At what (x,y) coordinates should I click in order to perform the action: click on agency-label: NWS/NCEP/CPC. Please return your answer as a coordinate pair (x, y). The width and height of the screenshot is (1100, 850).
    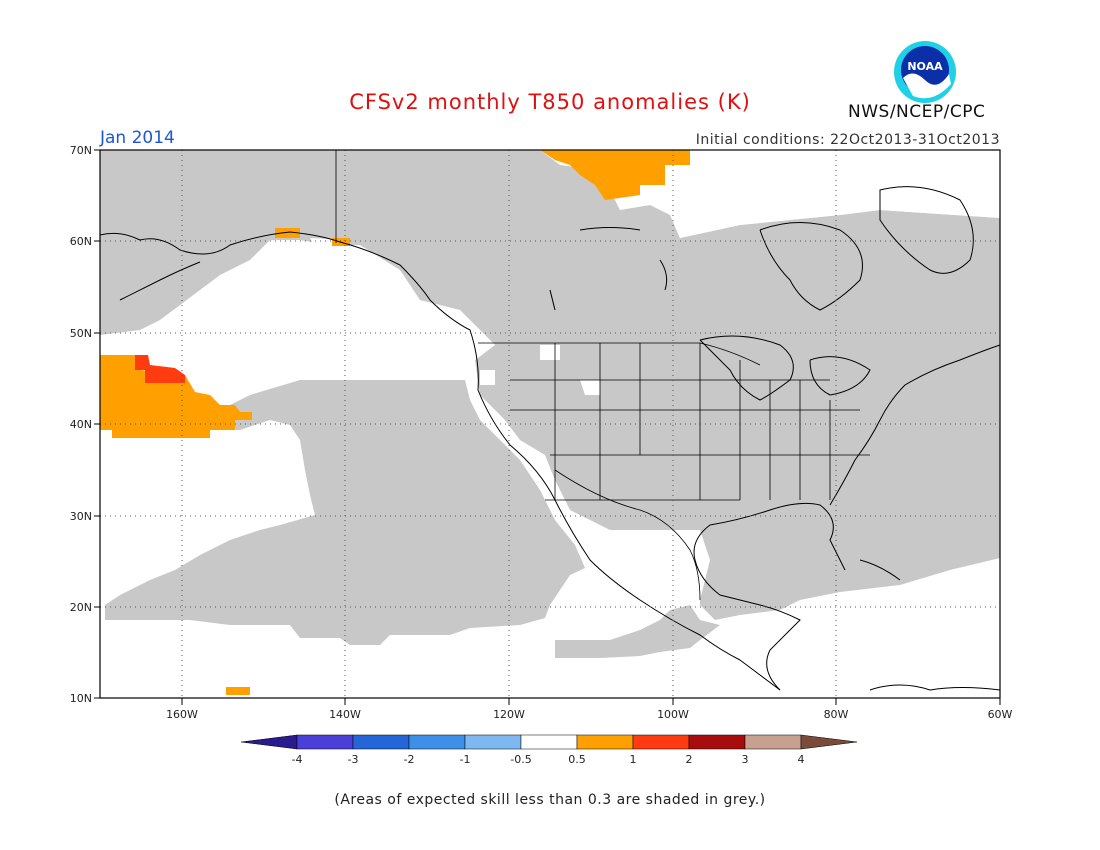
    Looking at the image, I should click on (917, 112).